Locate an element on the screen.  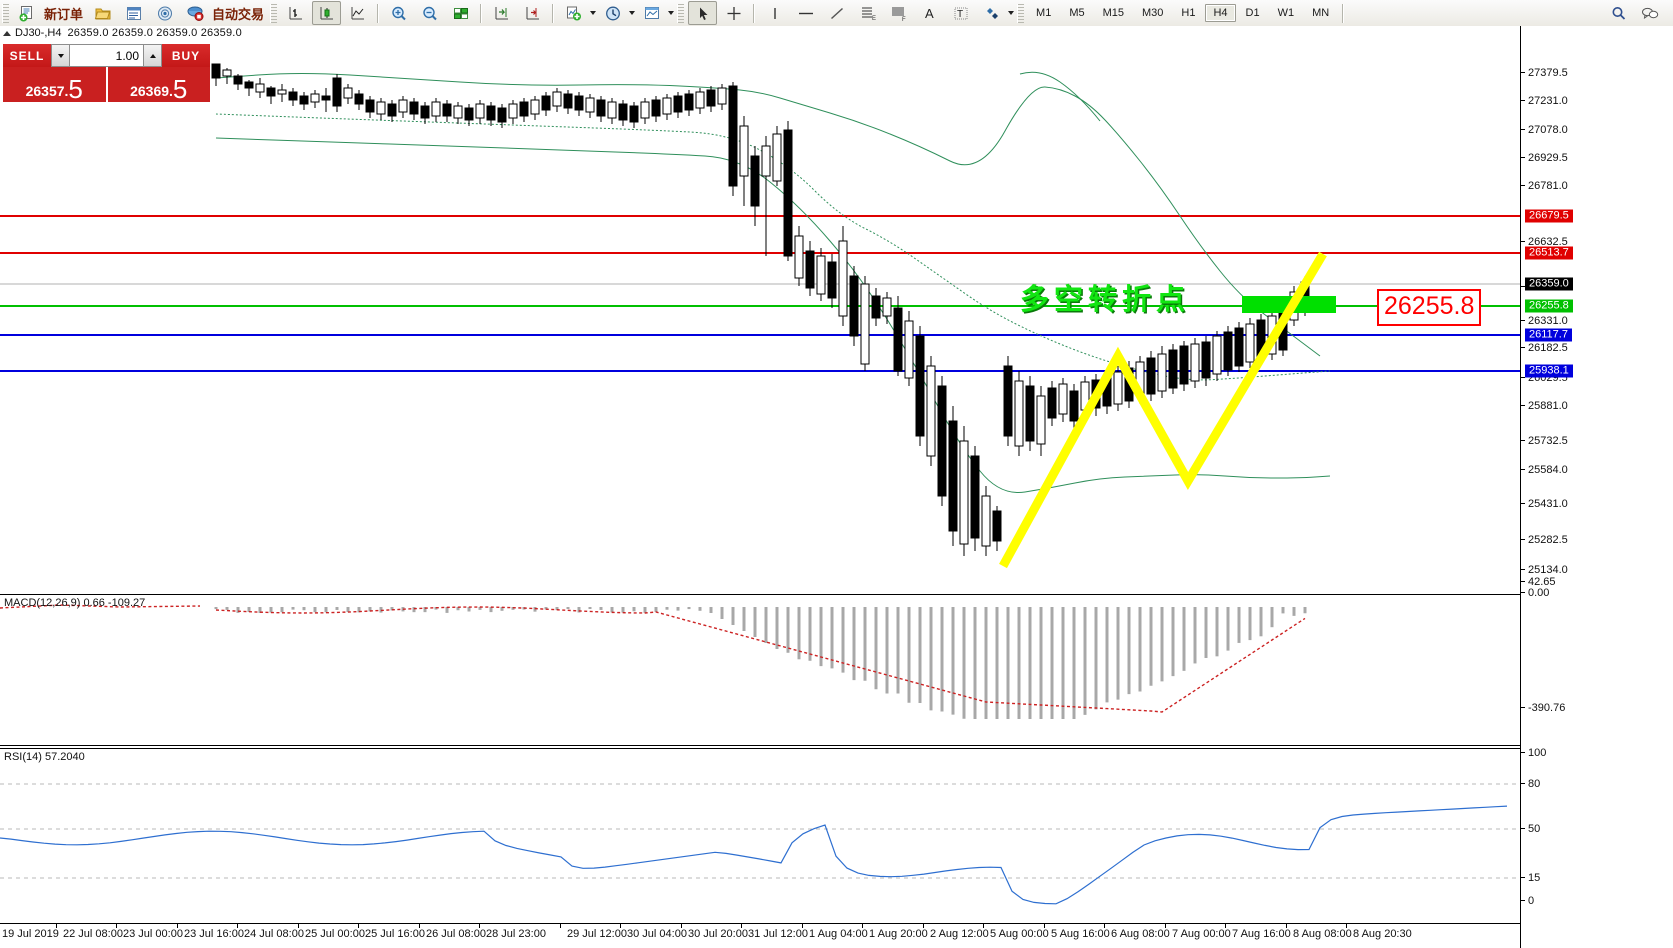
tile-windows-icon is located at coordinates (460, 13).